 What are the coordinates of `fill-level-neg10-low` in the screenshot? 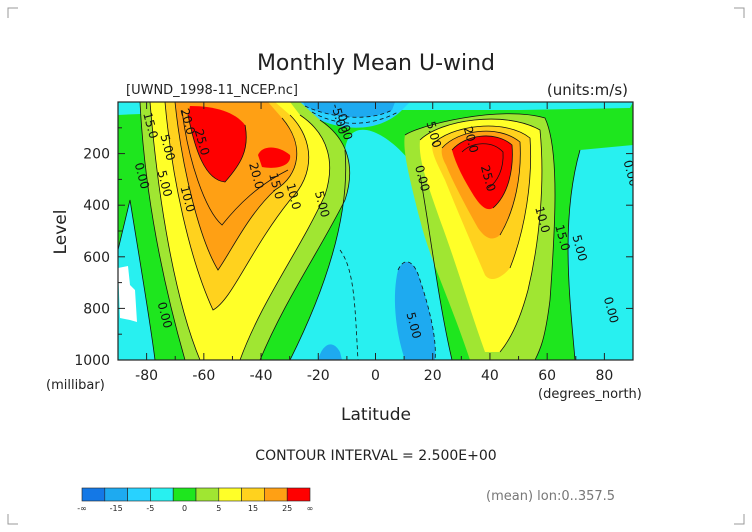 It's located at (415, 310).